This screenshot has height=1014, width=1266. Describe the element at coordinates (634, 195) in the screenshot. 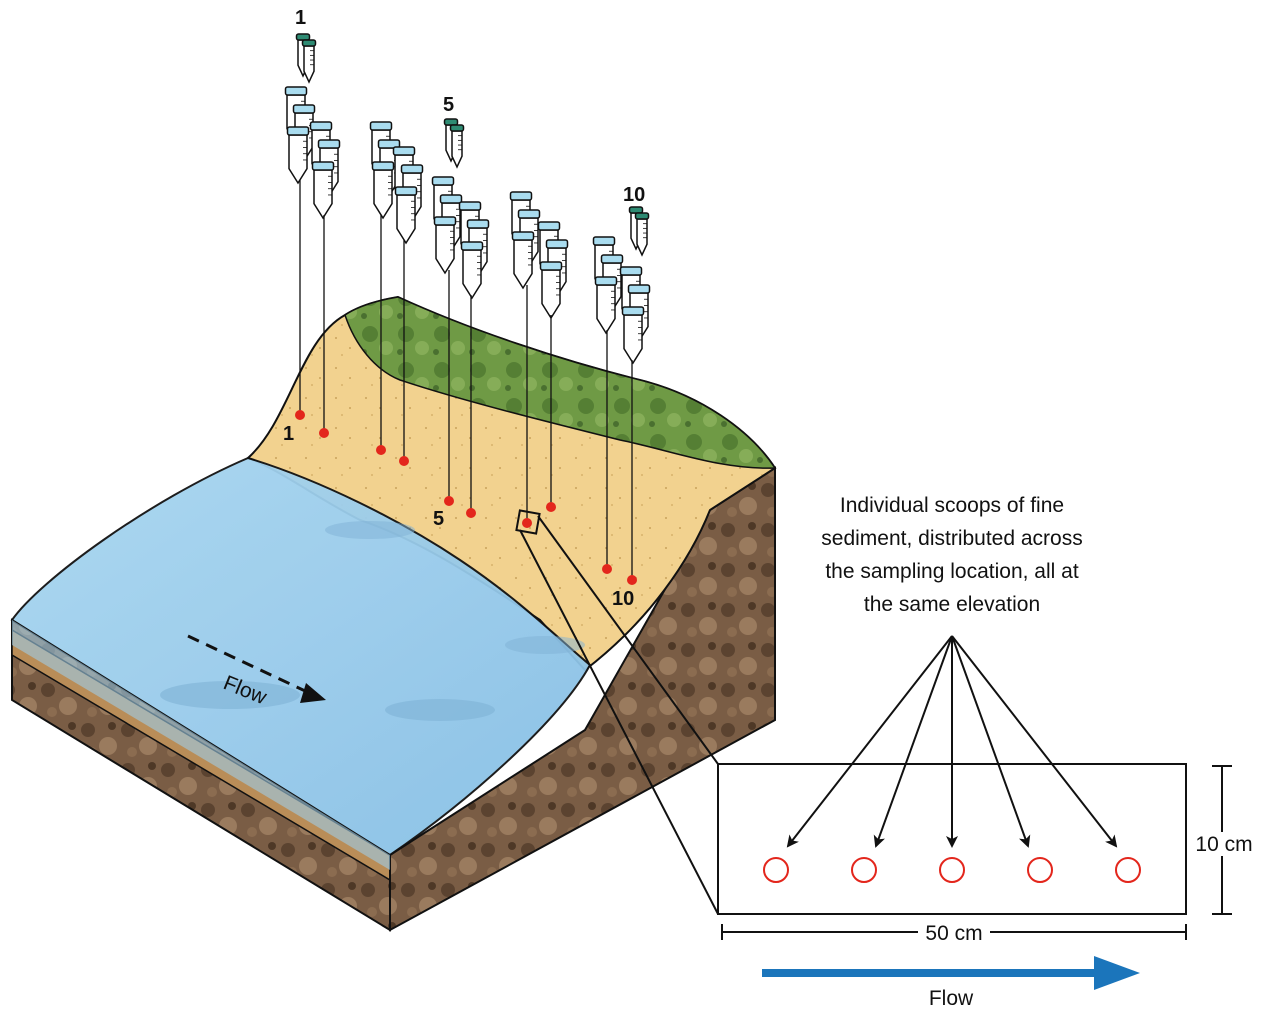

I see `tube-label-last: 10` at that location.